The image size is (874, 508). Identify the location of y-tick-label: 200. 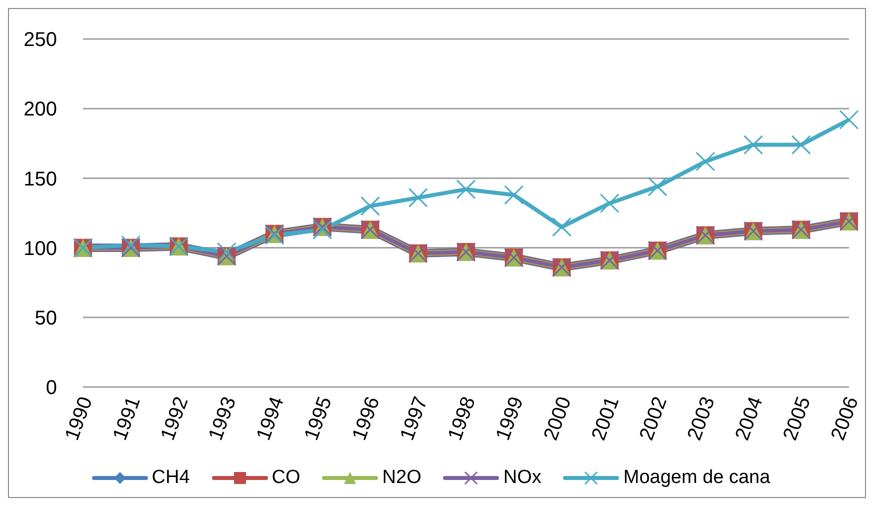
(40, 109).